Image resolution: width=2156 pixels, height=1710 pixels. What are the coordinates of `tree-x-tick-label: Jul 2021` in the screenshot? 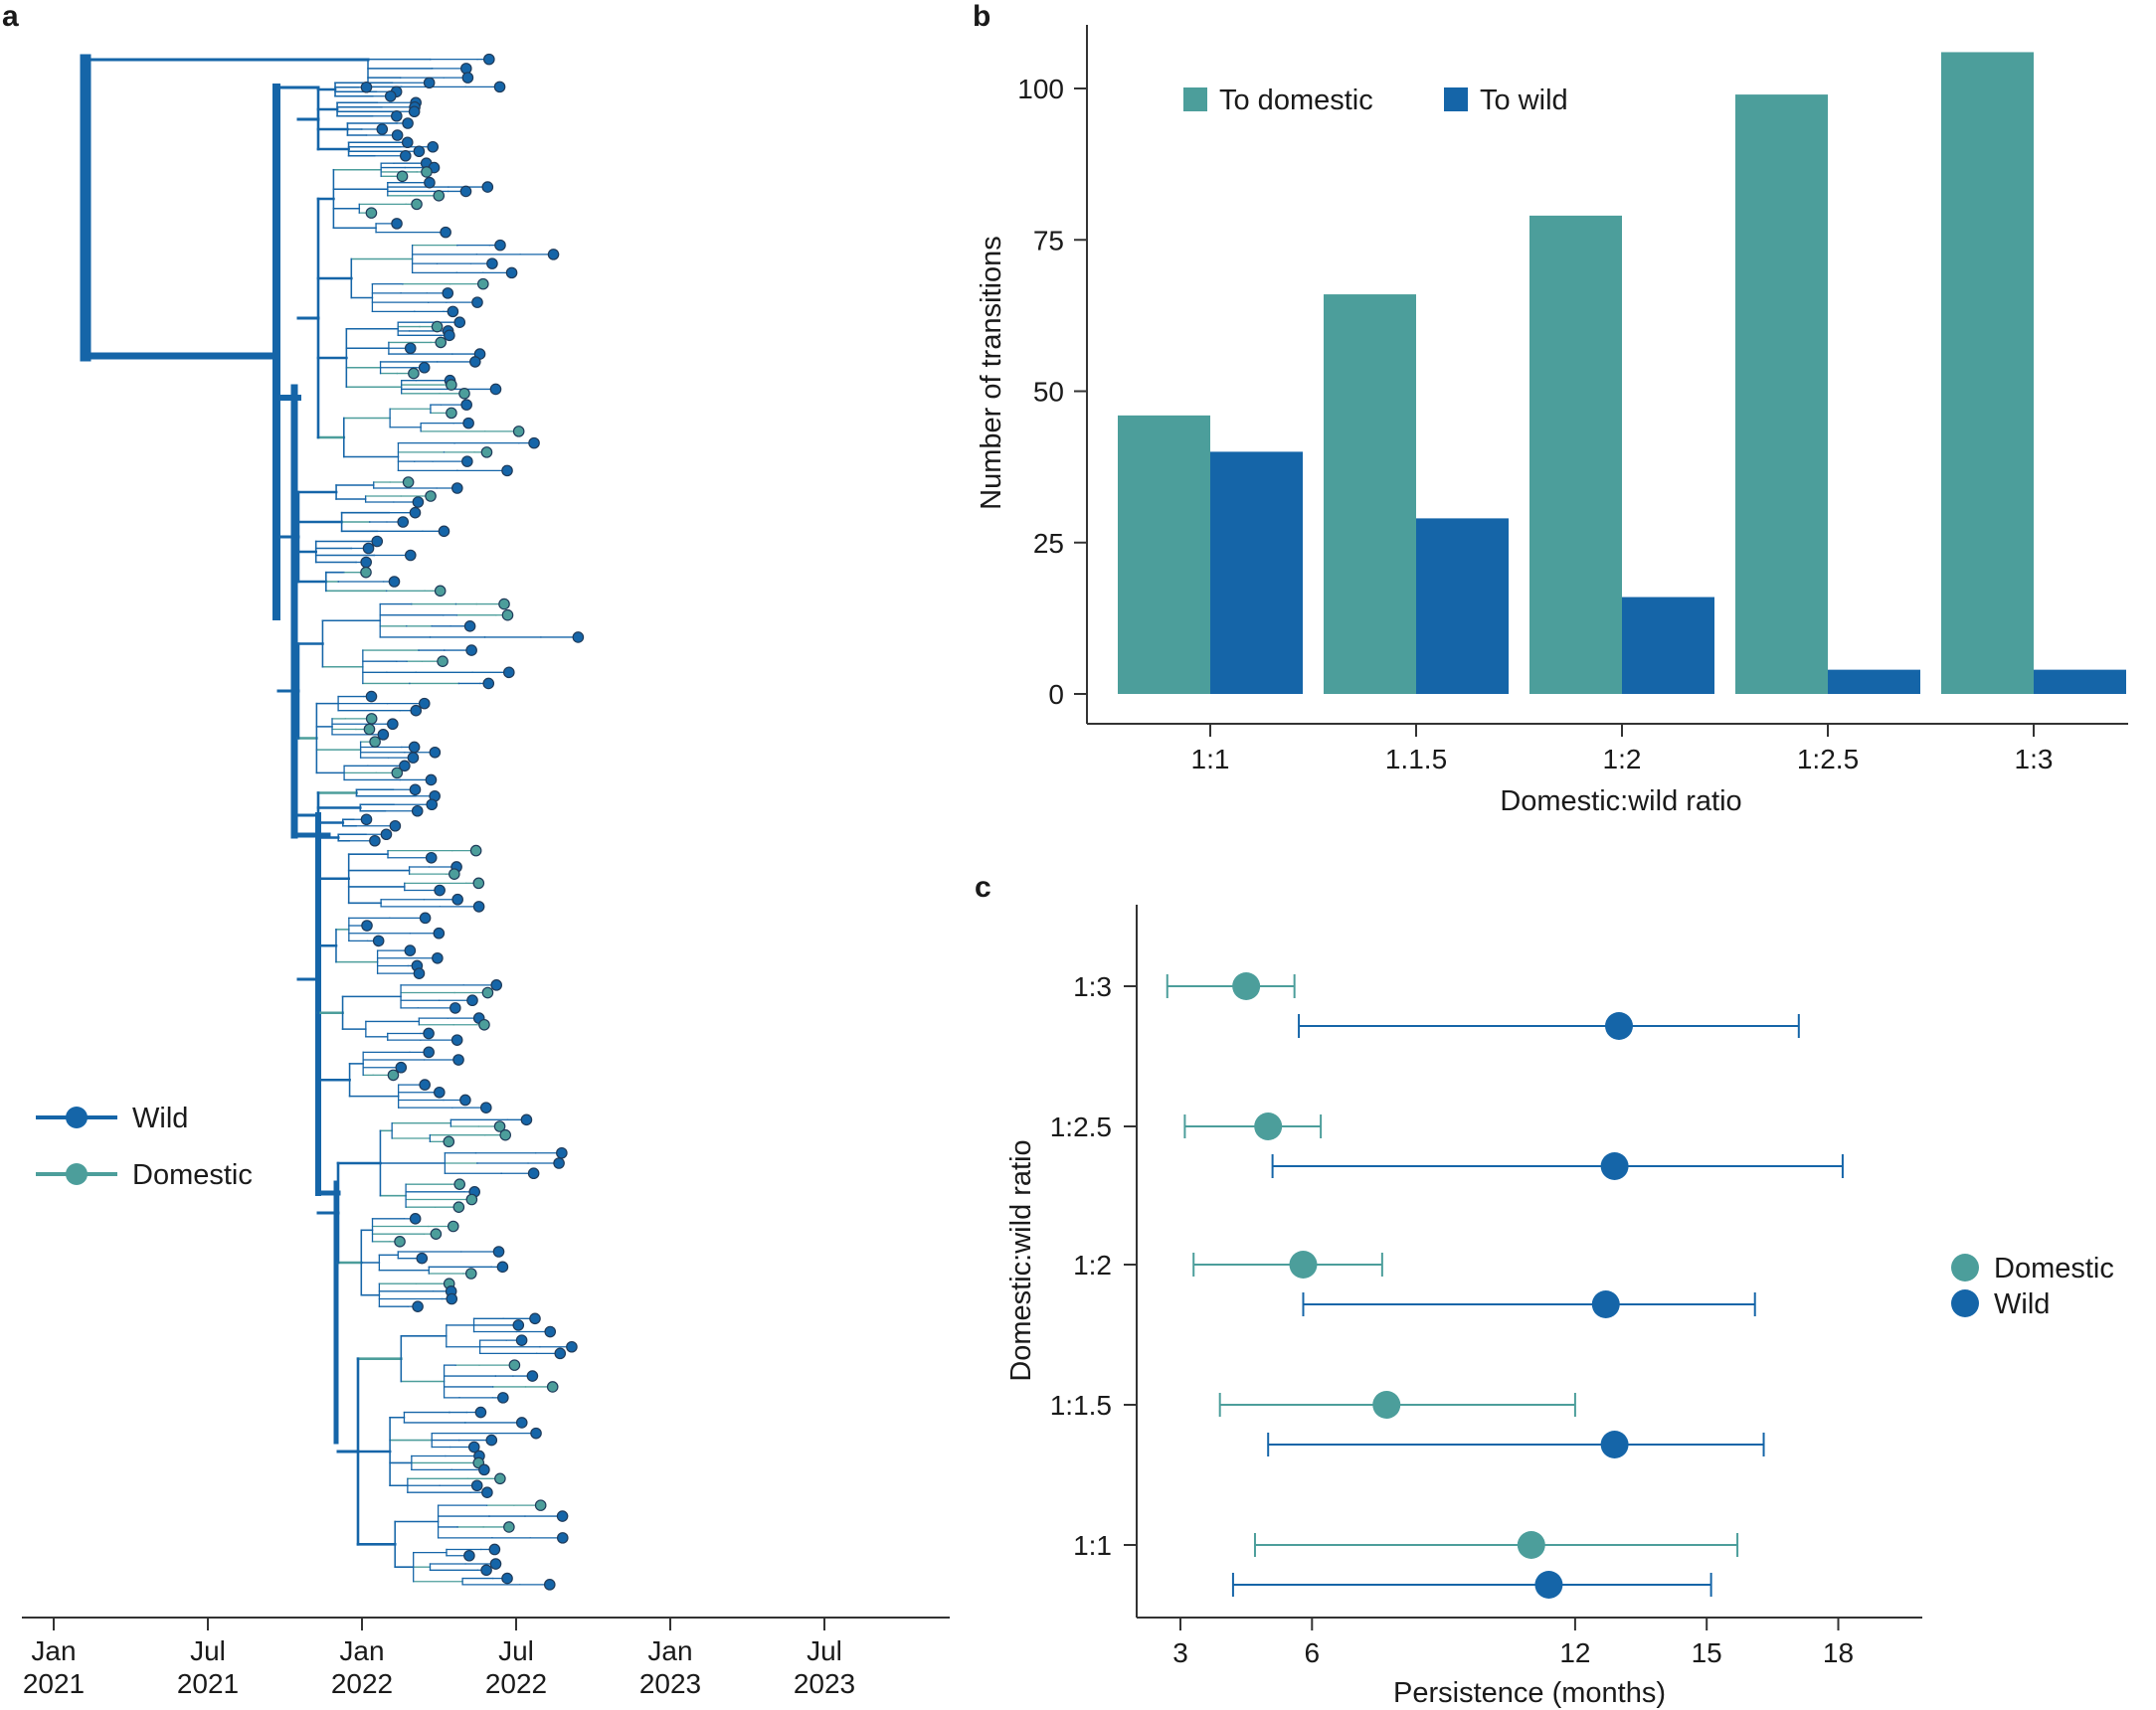 It's located at (208, 1667).